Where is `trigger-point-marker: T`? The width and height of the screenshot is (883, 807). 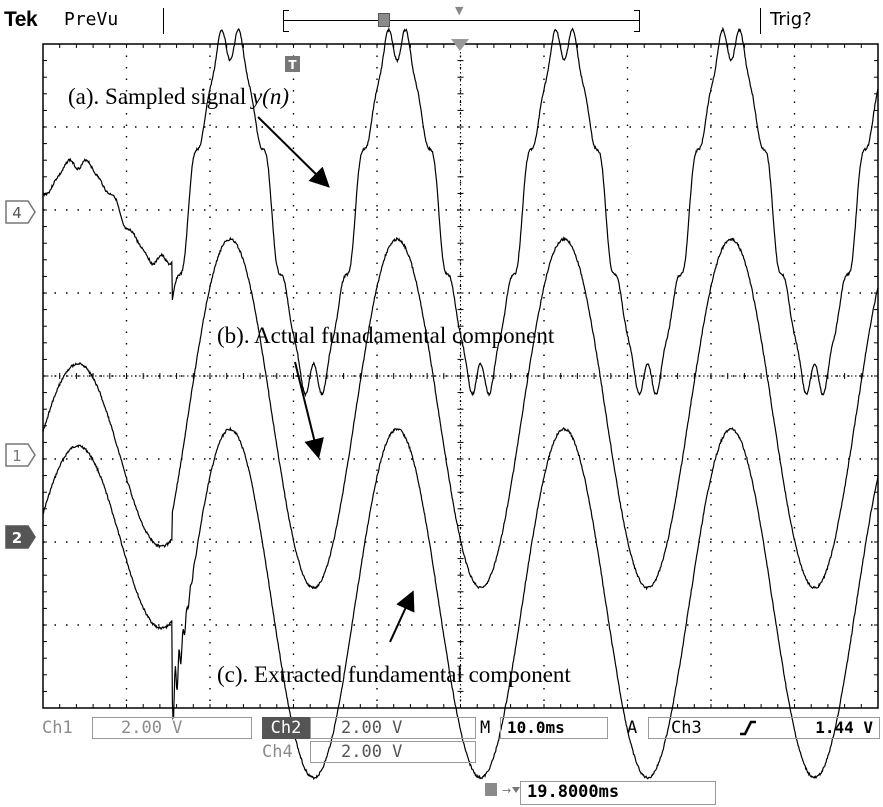 trigger-point-marker: T is located at coordinates (292, 64).